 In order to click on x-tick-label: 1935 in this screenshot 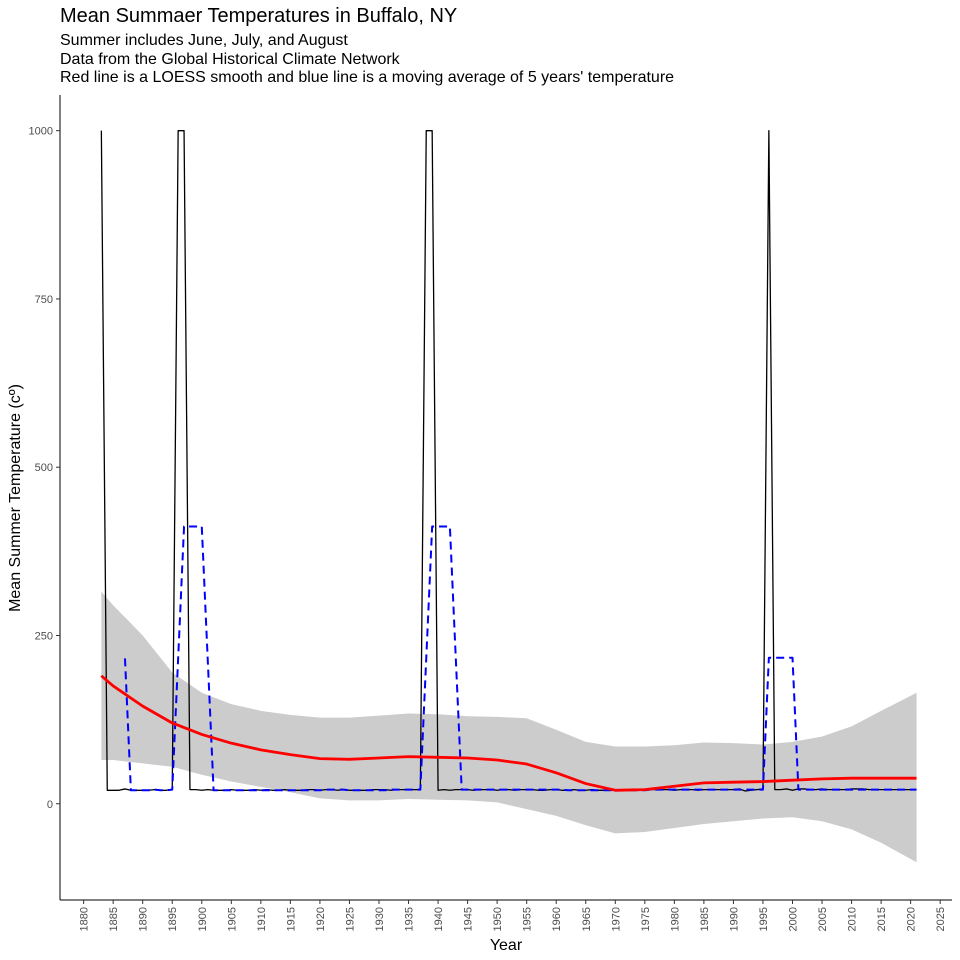, I will do `click(410, 919)`.